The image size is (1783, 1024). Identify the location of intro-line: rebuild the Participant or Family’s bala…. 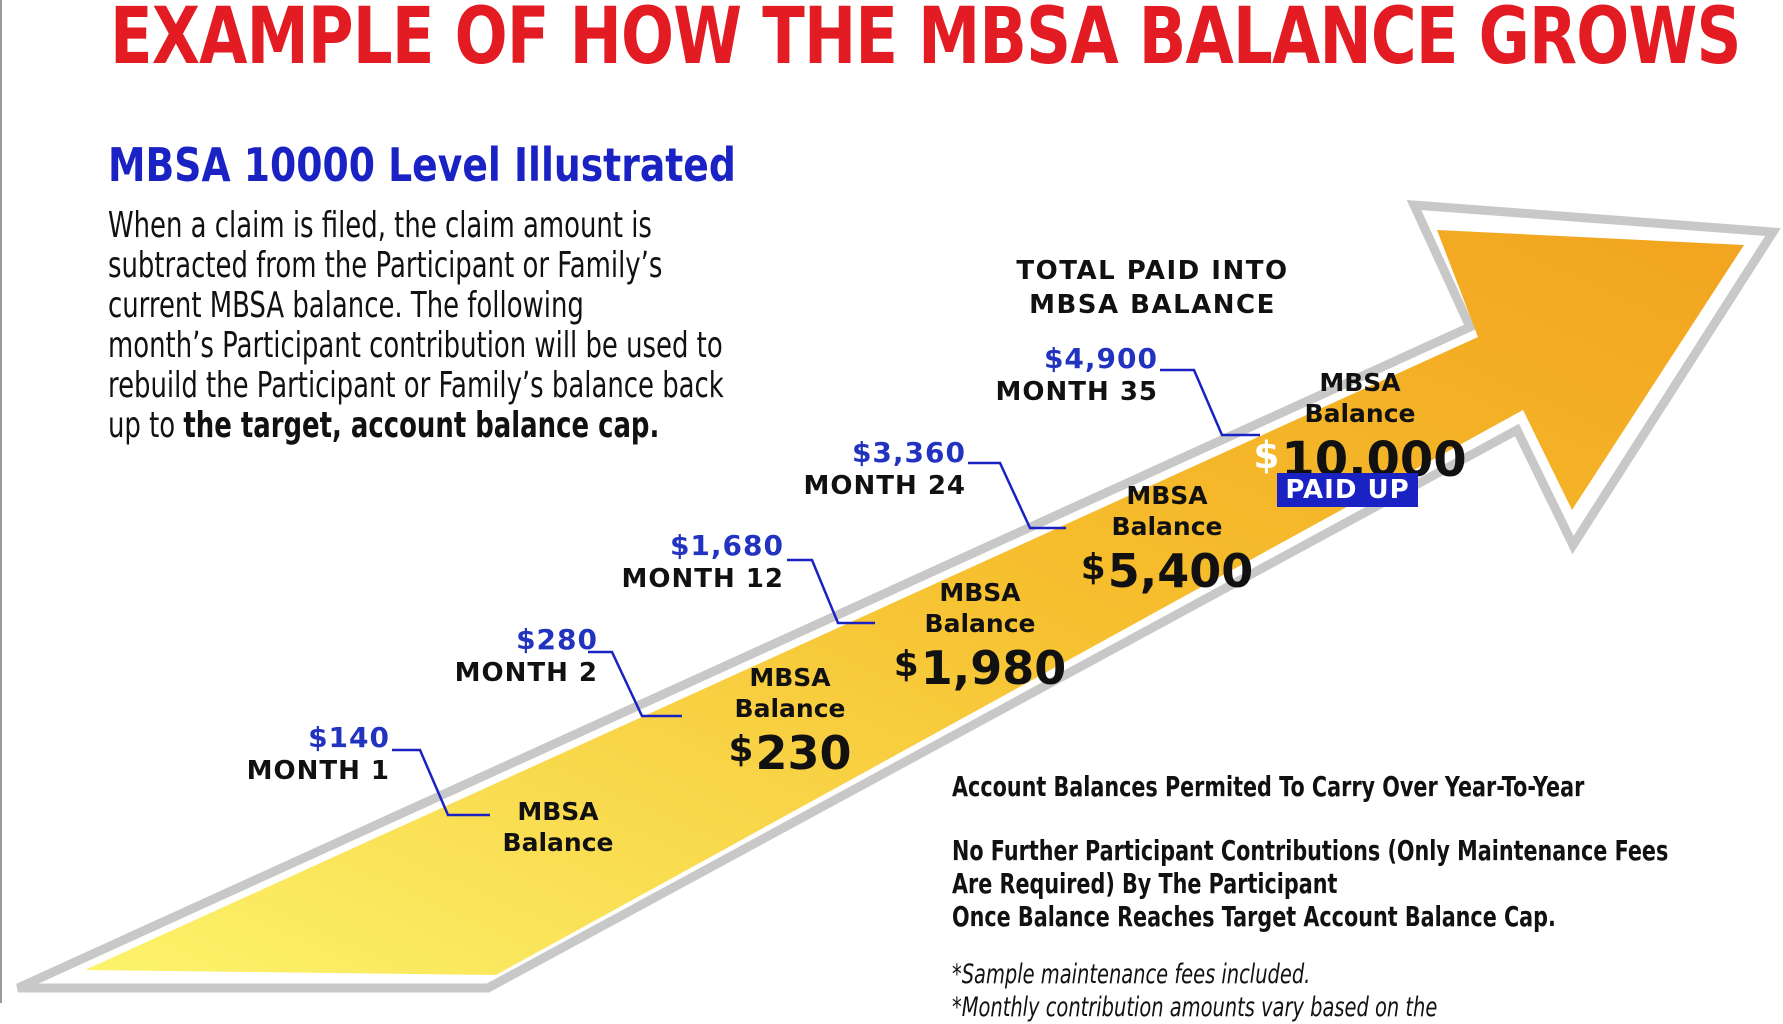
(416, 385).